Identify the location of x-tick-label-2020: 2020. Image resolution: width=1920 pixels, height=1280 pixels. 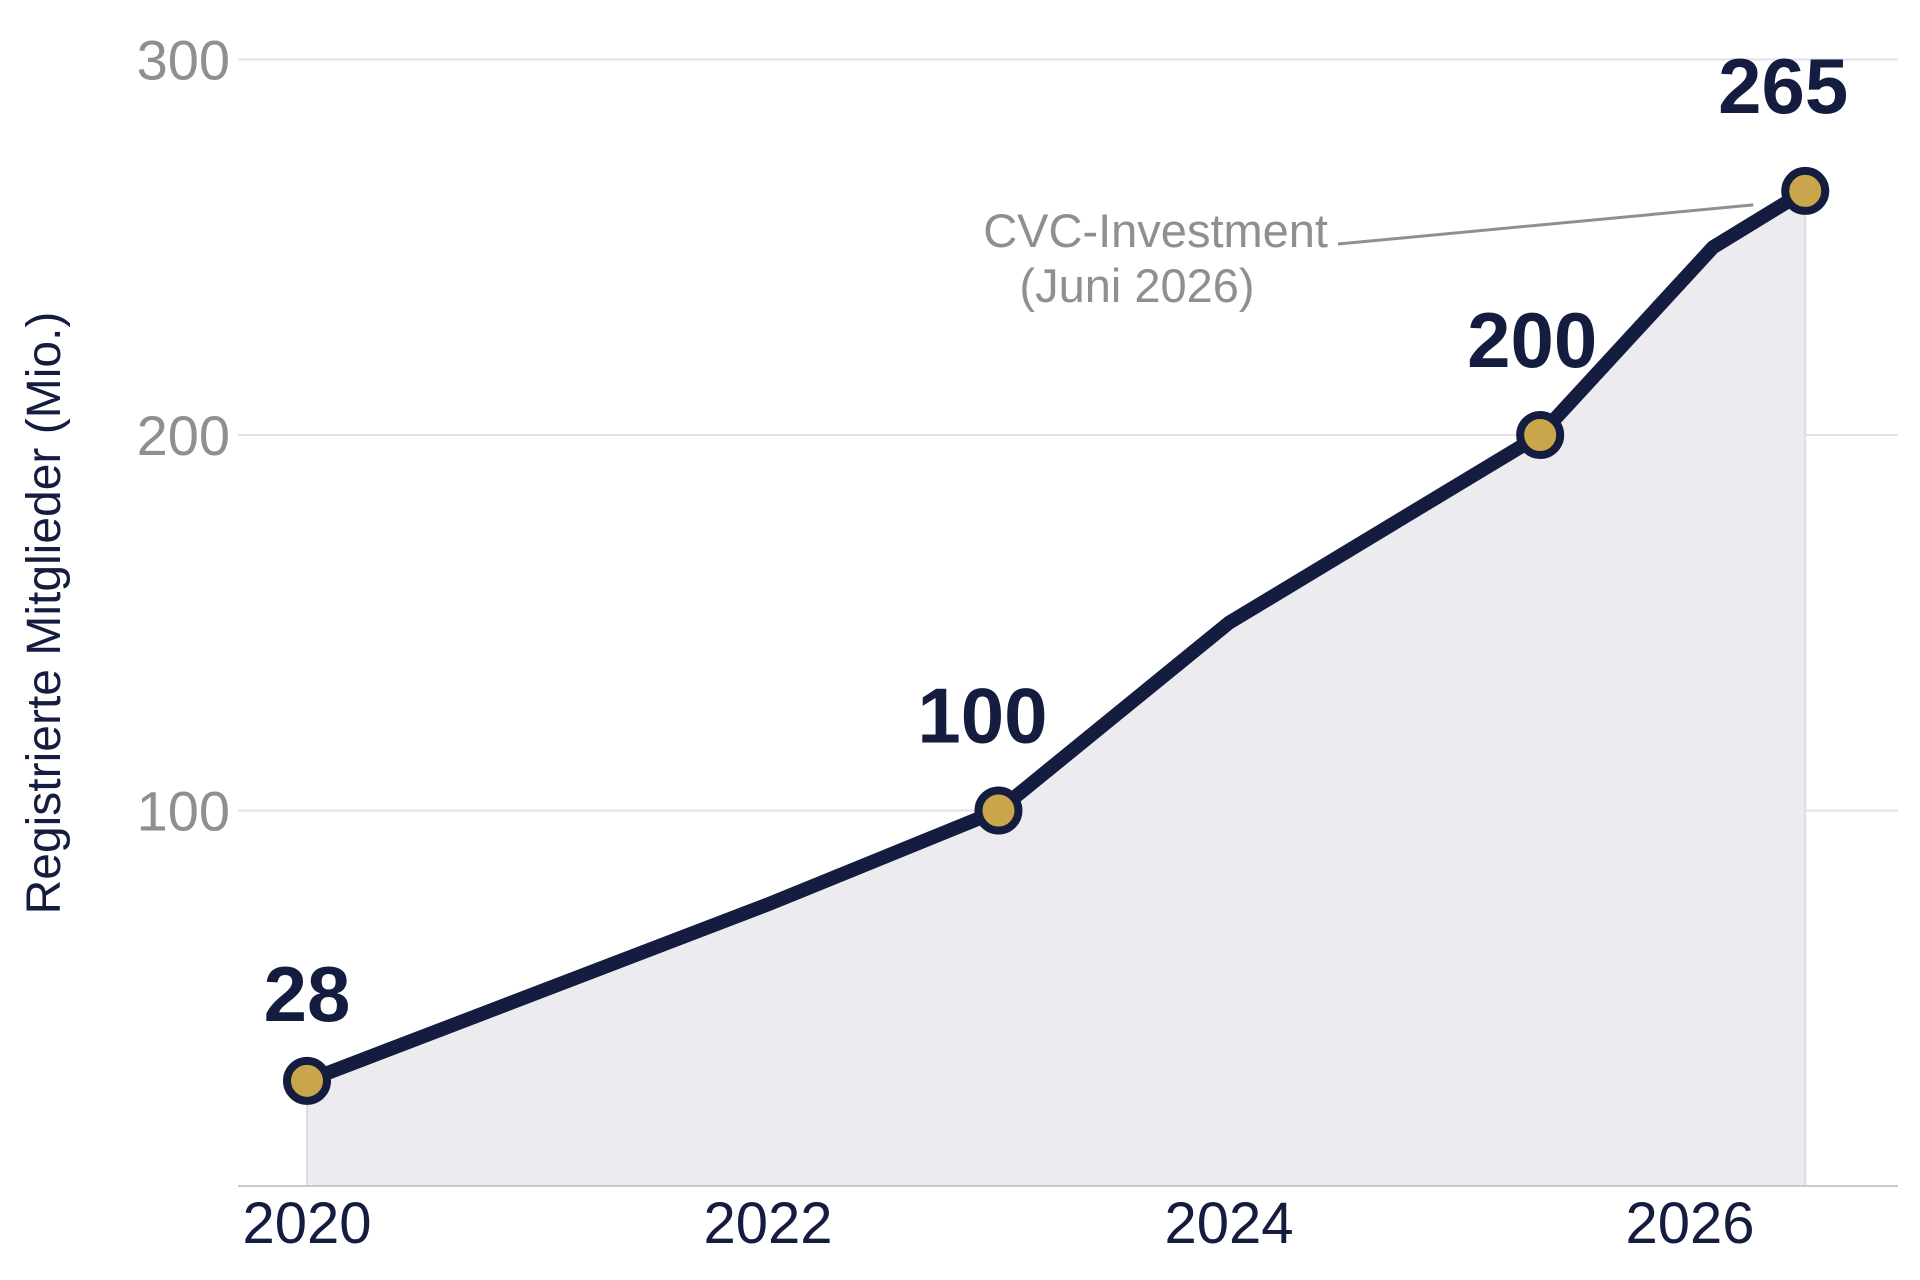
(306, 1223).